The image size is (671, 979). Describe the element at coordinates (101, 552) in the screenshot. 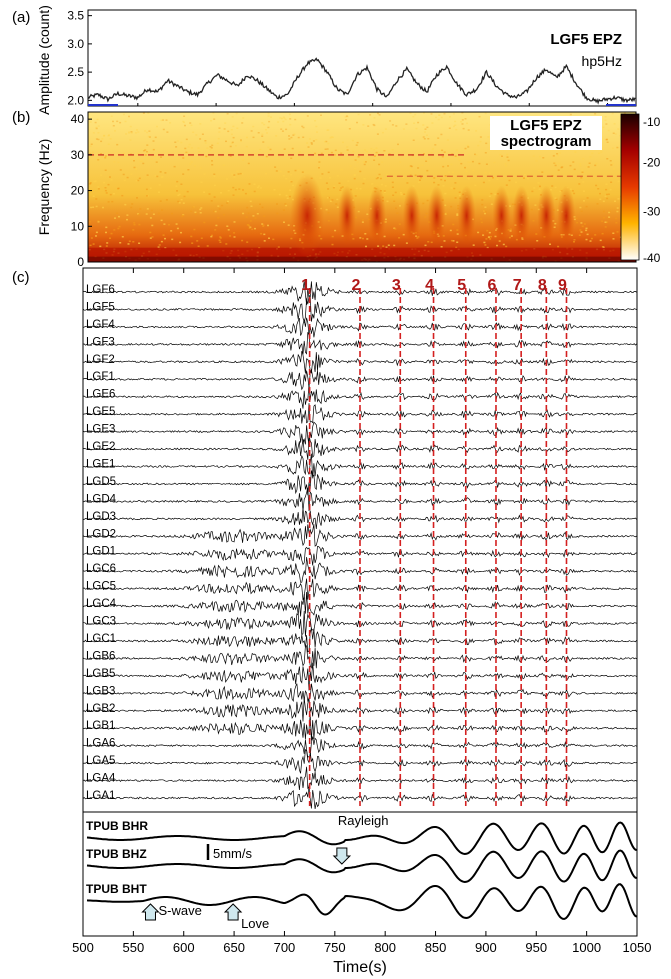

I see `station-label-lgd1: LGD1` at that location.